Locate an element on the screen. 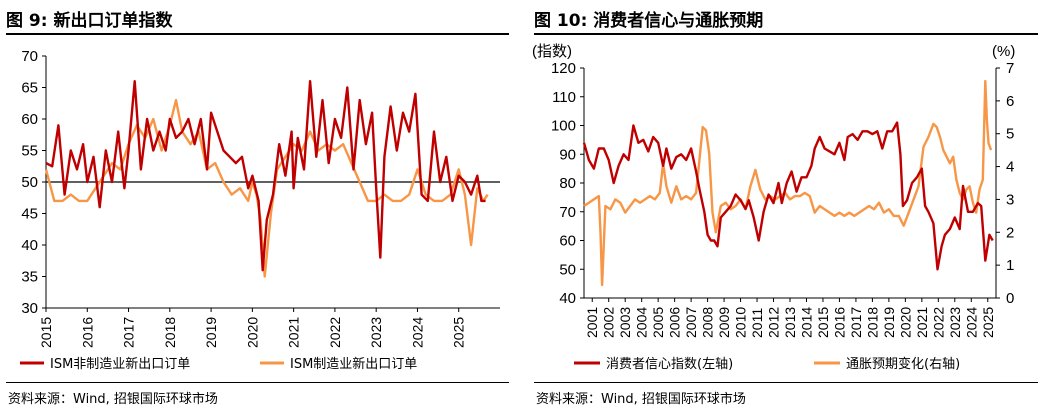  left-y-tick-label: 70 is located at coordinates (567, 212).